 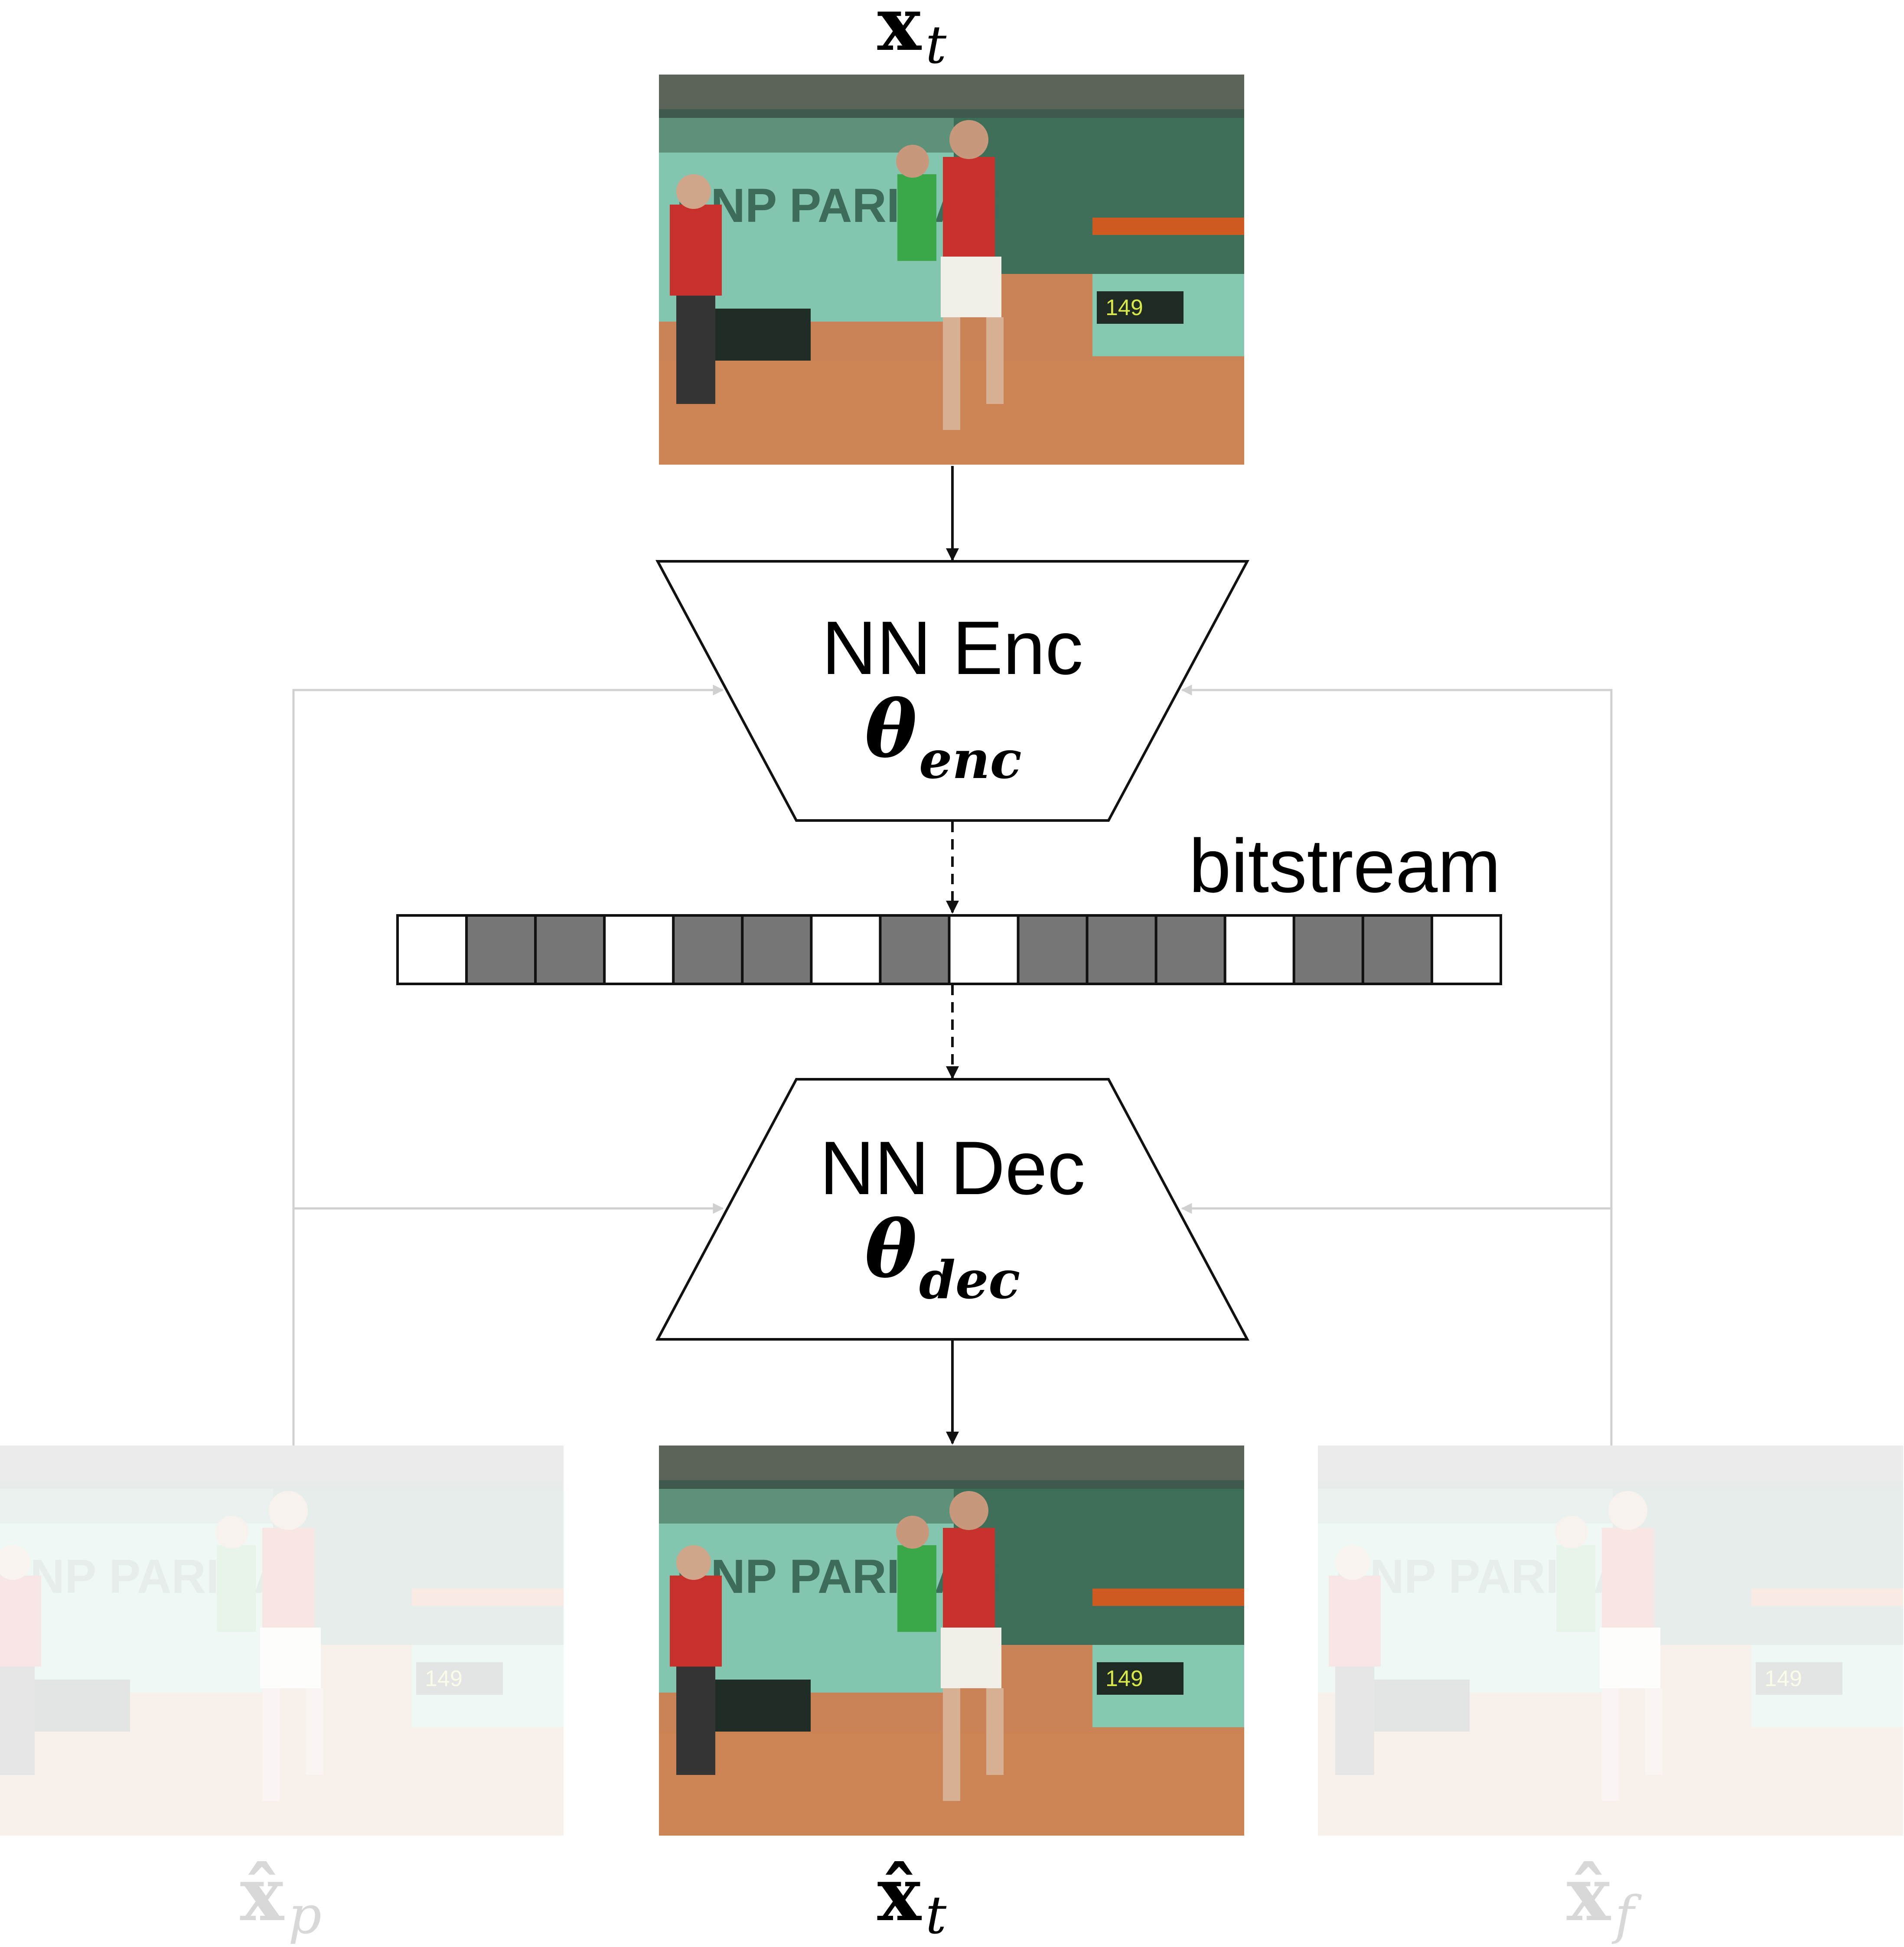 I want to click on decoder-param: θ, so click(x=891, y=1249).